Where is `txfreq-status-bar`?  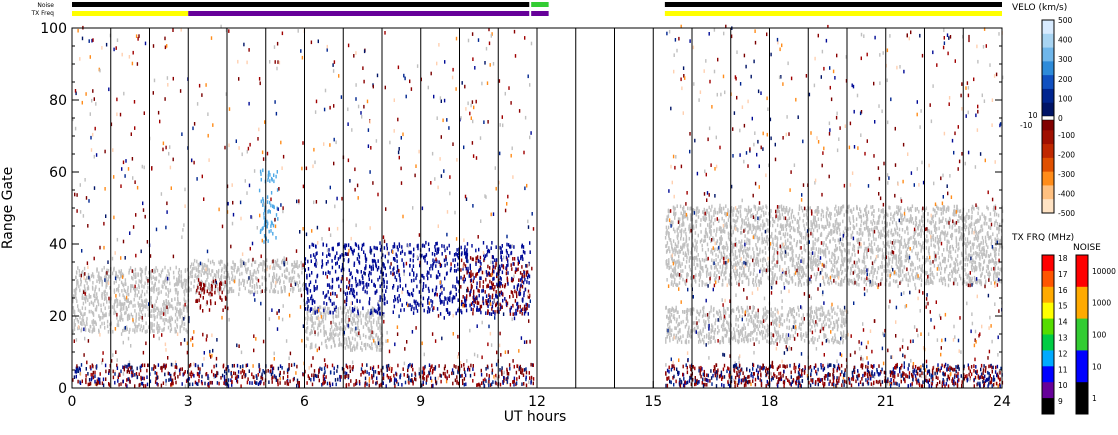 txfreq-status-bar is located at coordinates (537, 13).